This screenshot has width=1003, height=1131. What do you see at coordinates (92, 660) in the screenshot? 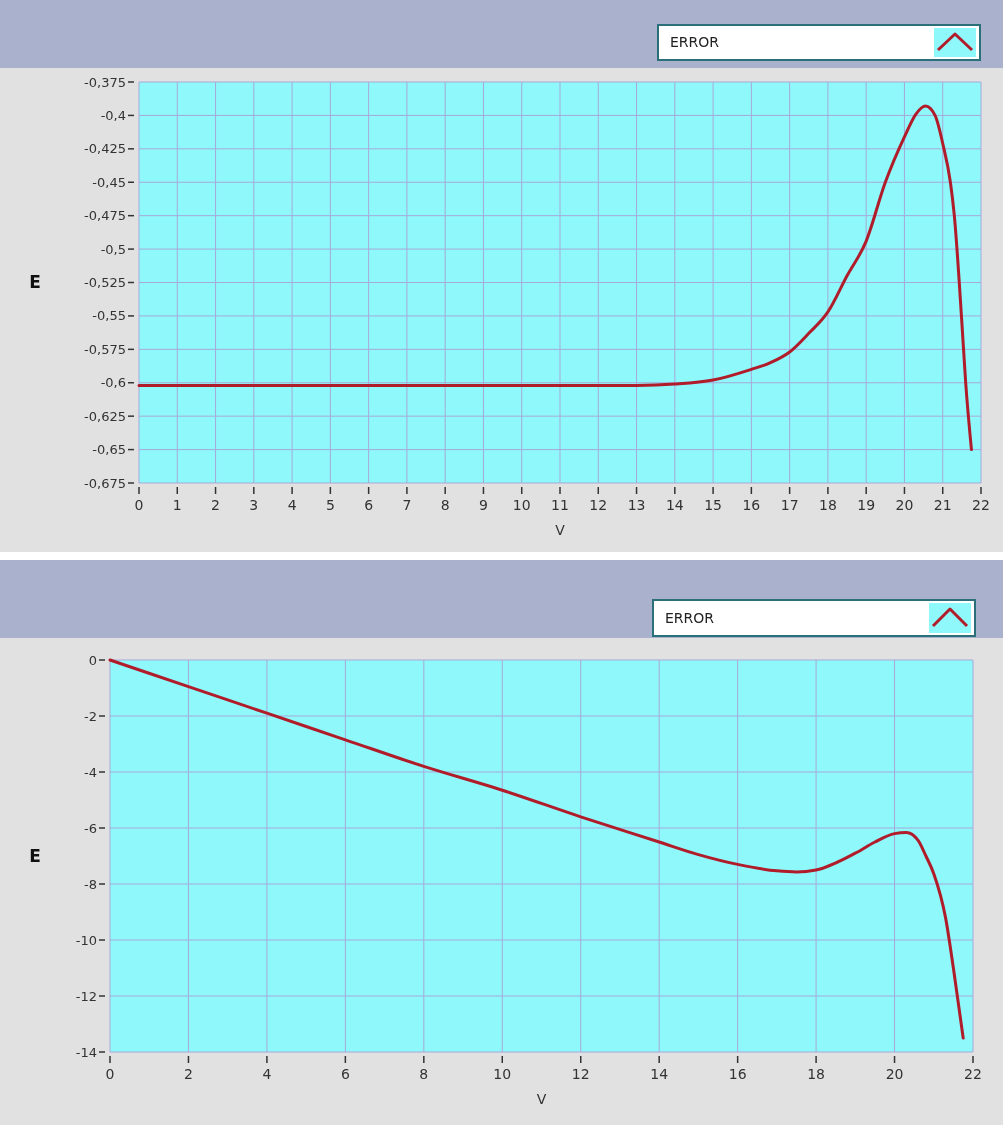
I see `y-tick-label: 0` at bounding box center [92, 660].